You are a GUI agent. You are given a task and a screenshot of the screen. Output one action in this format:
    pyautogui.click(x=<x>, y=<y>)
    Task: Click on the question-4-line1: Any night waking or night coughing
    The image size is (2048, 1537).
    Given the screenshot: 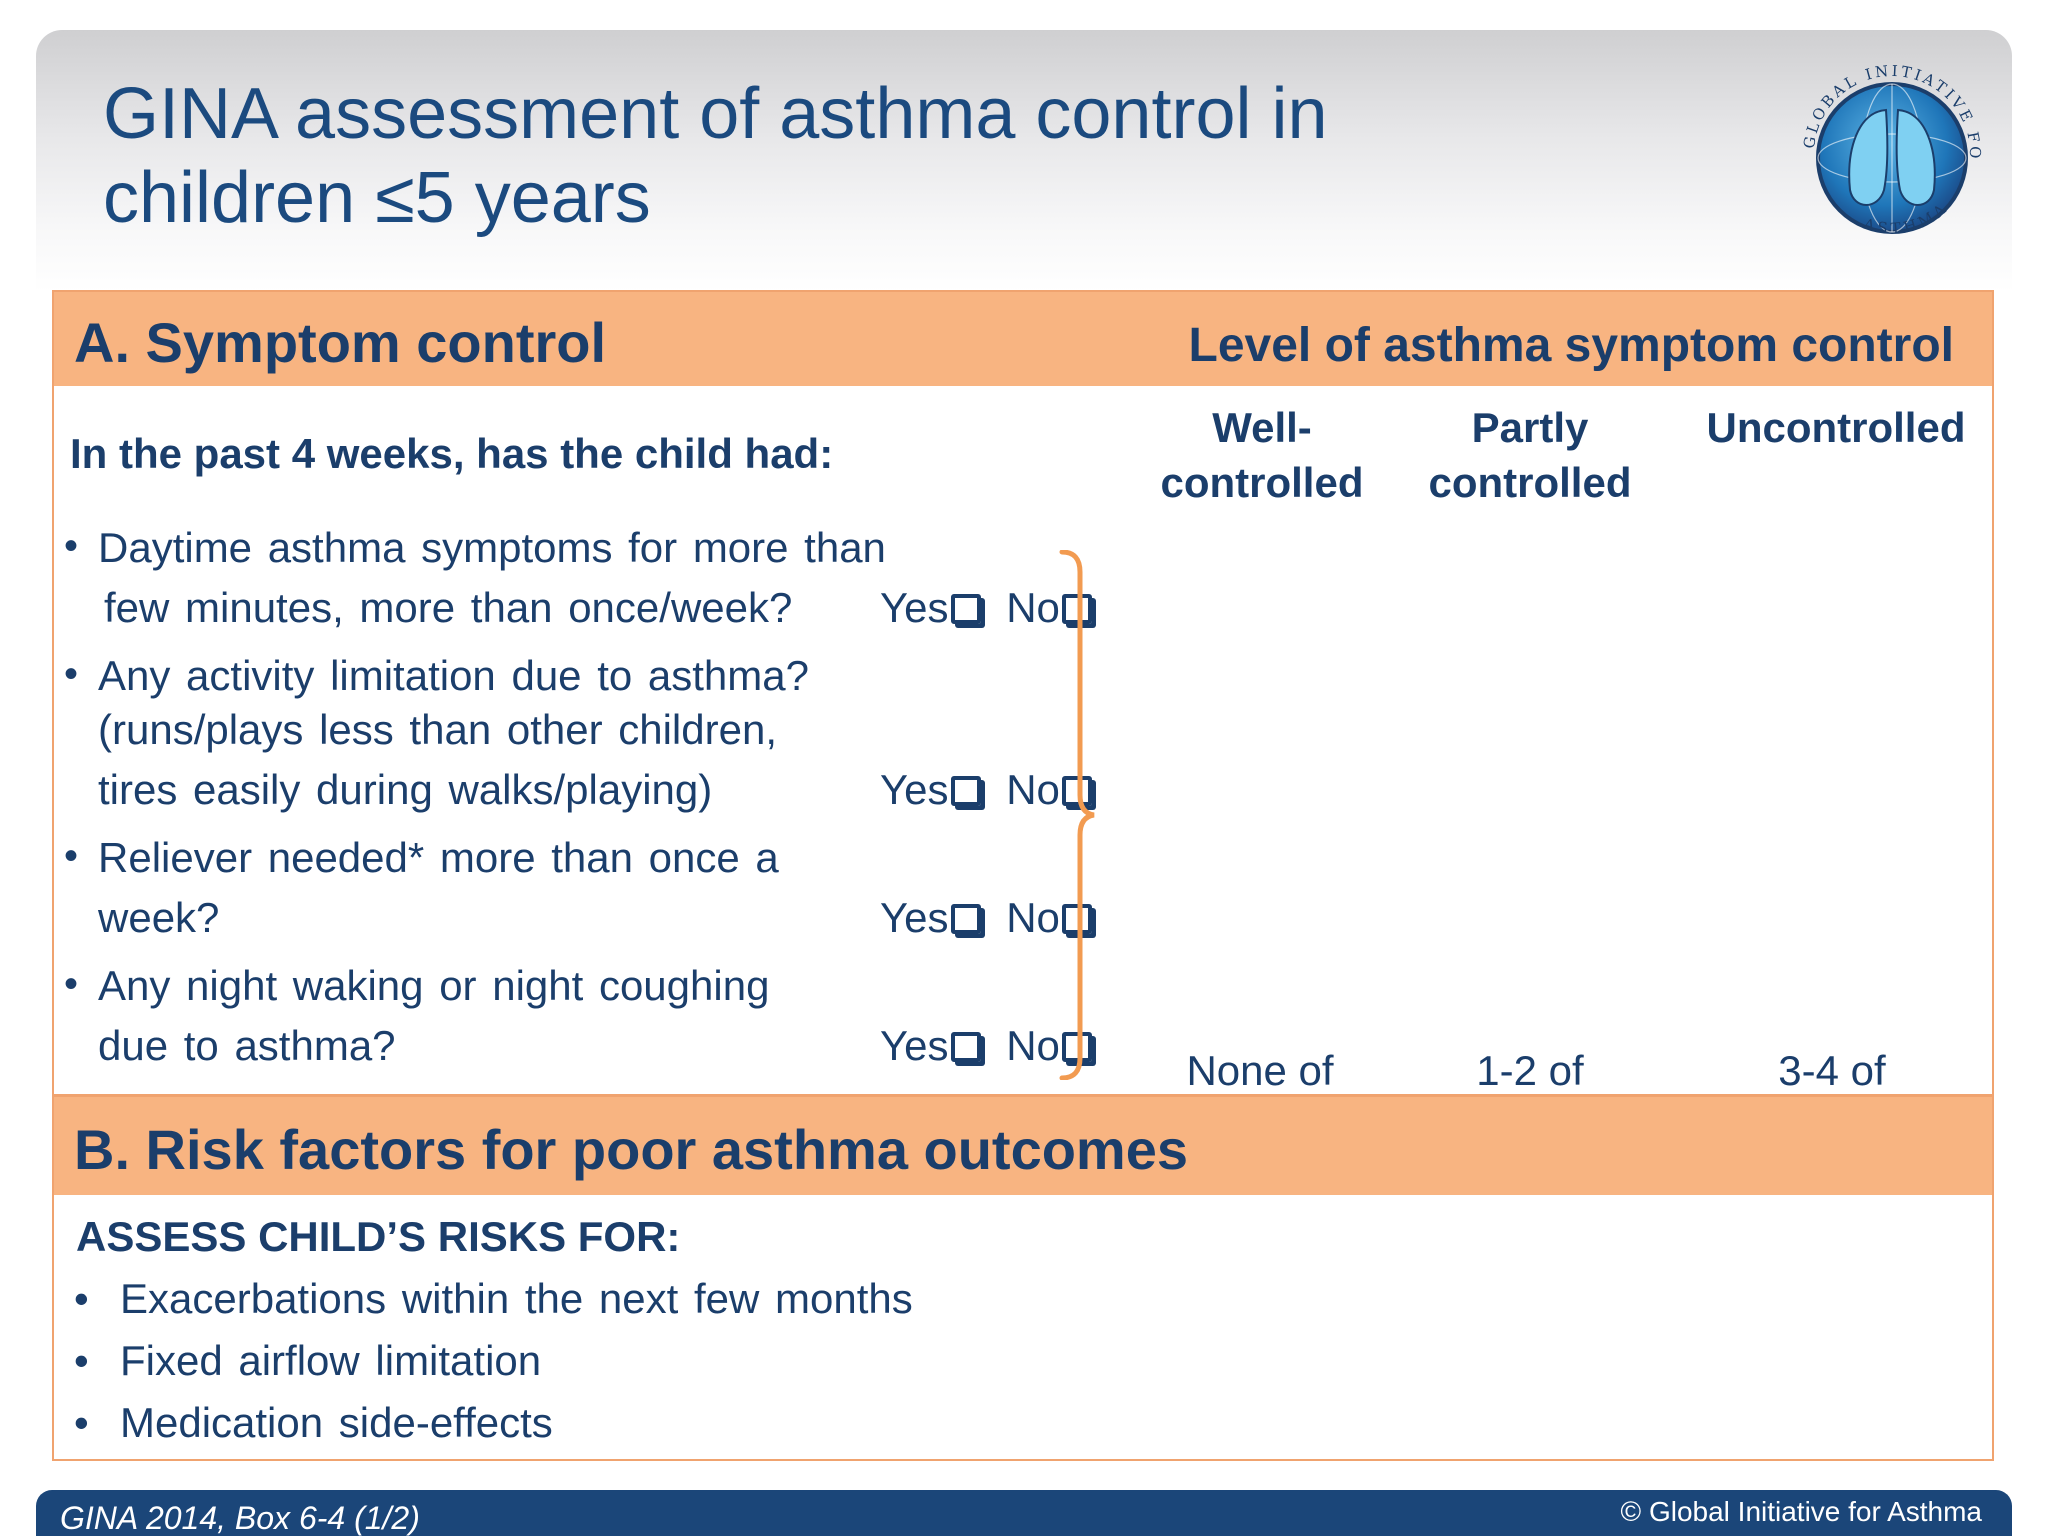 What is the action you would take?
    pyautogui.click(x=434, y=985)
    